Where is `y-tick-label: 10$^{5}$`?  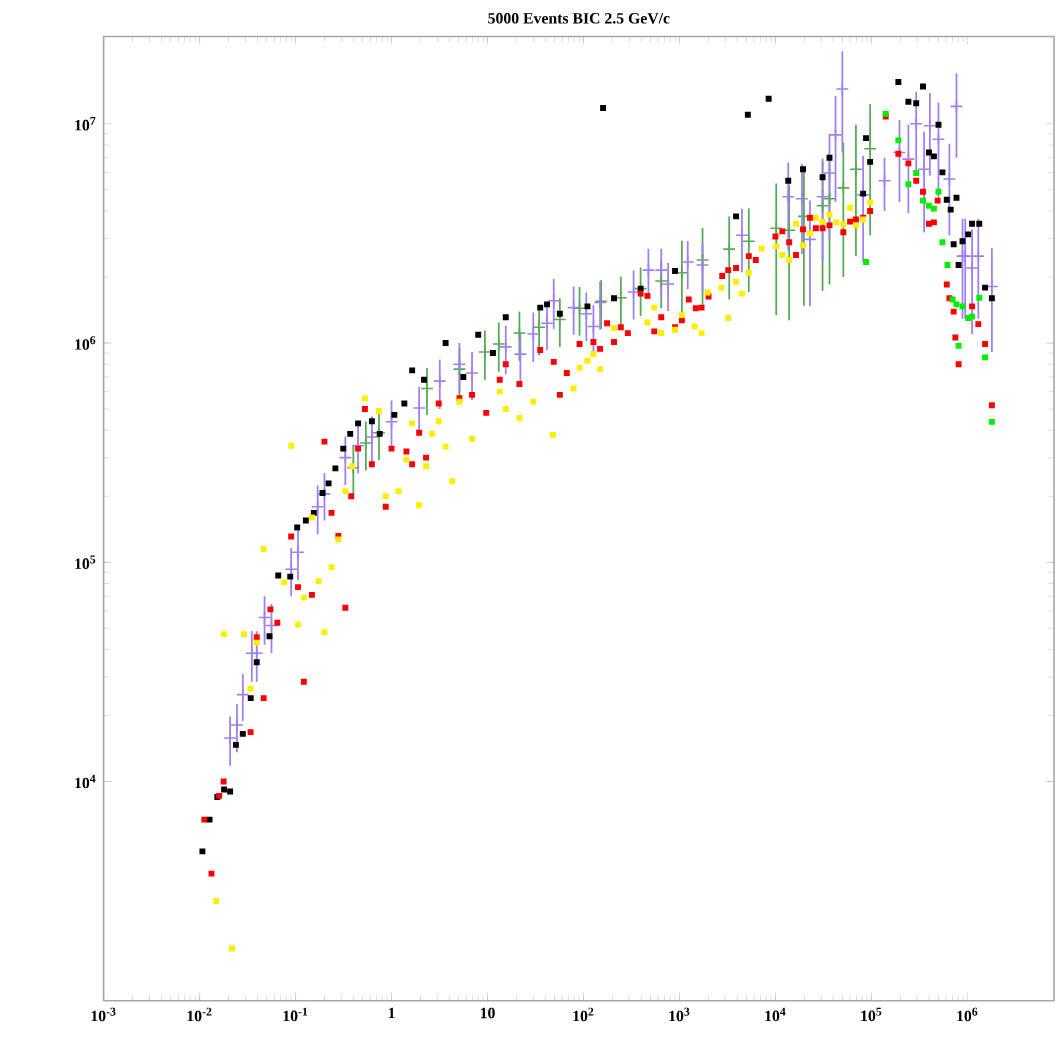
y-tick-label: 10$^{5}$ is located at coordinates (85, 562).